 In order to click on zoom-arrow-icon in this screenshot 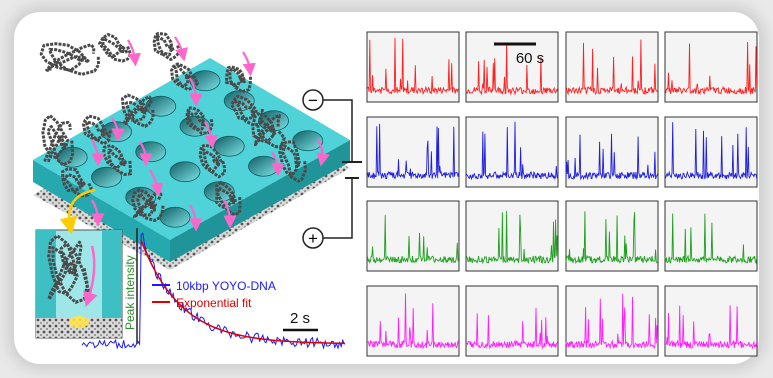, I will do `click(77, 211)`.